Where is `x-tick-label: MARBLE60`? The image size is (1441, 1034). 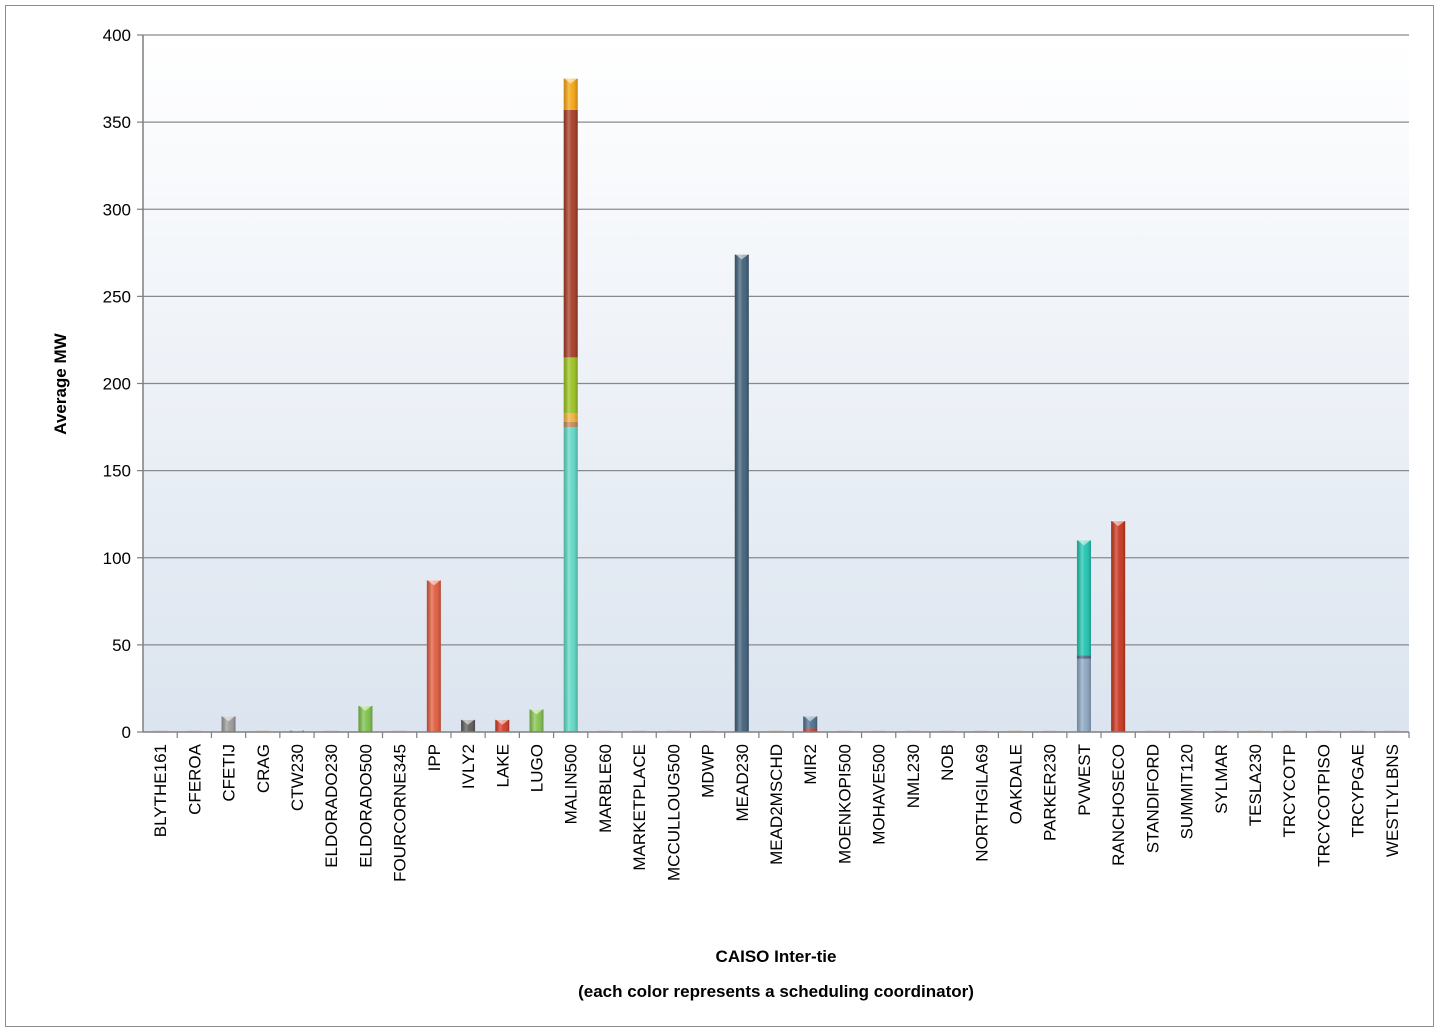
x-tick-label: MARBLE60 is located at coordinates (605, 788).